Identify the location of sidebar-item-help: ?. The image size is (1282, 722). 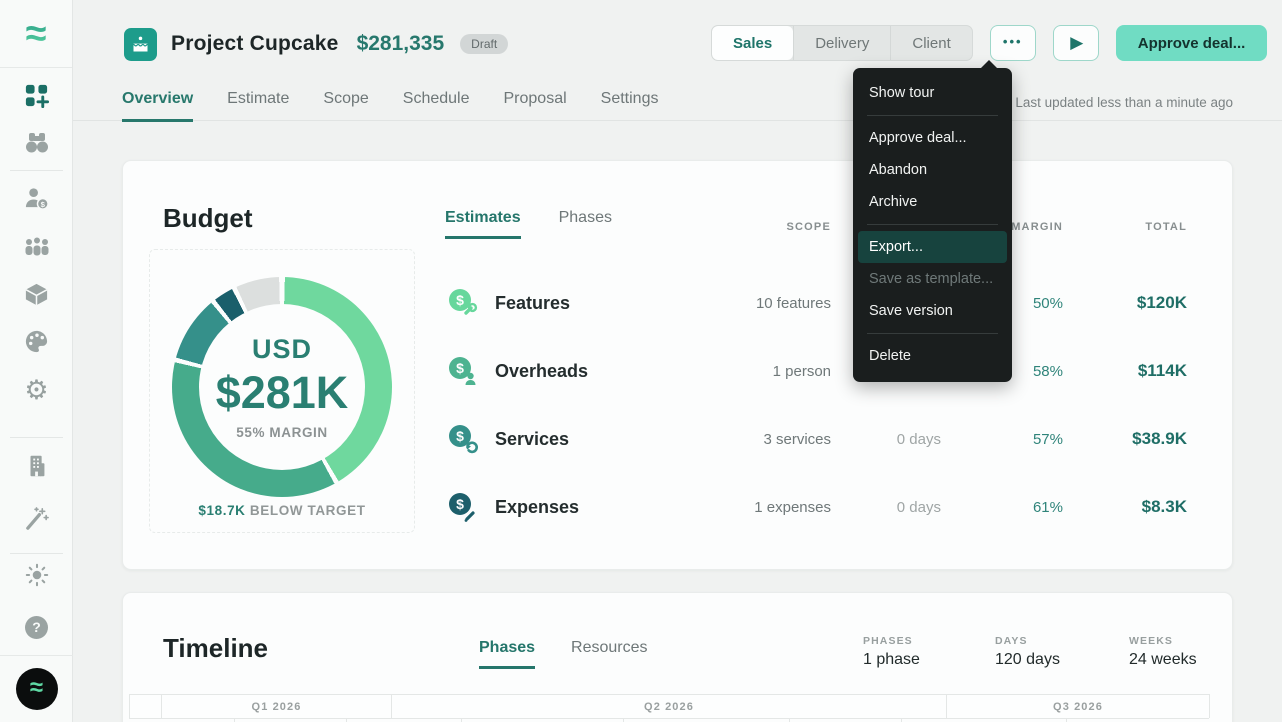
(36, 627).